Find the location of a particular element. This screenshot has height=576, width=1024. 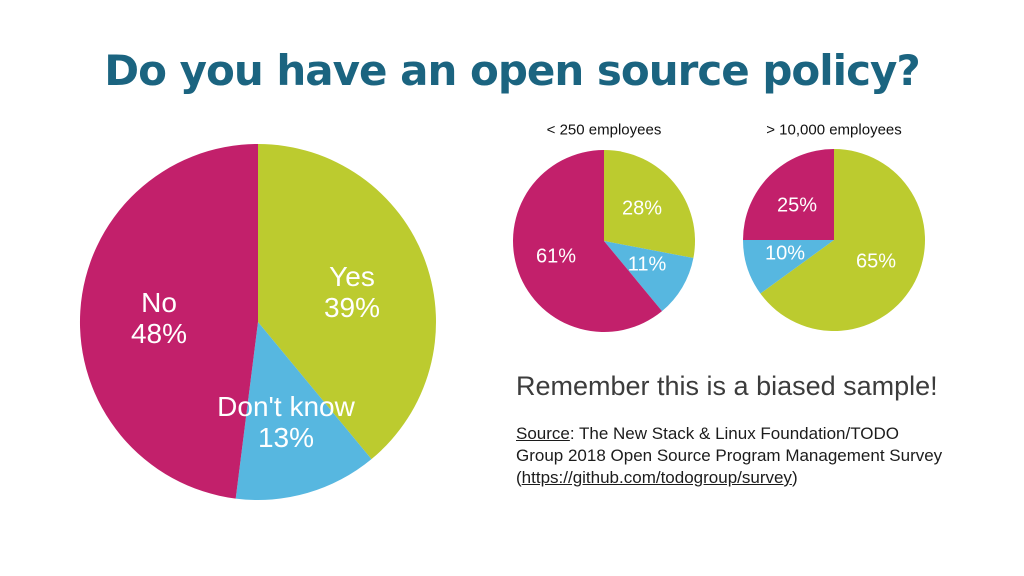

overall-pie-label-no: No 48% is located at coordinates (159, 318).